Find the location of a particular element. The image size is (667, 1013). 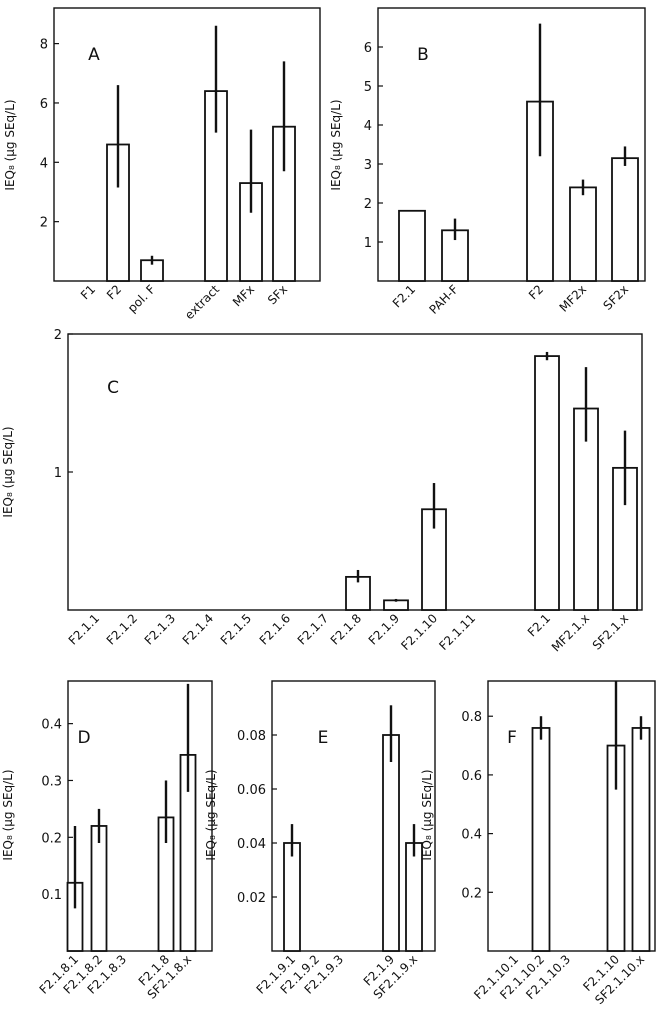

panel-b-letter: B is located at coordinates (423, 55).